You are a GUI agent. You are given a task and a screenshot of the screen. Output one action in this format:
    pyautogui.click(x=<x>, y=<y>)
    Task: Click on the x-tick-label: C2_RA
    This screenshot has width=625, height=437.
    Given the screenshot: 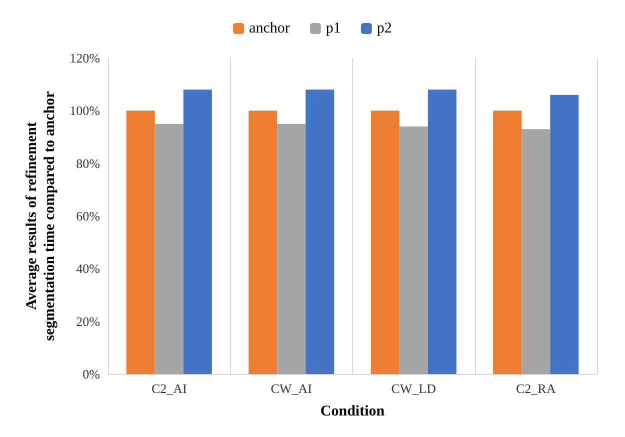 What is the action you would take?
    pyautogui.click(x=536, y=388)
    